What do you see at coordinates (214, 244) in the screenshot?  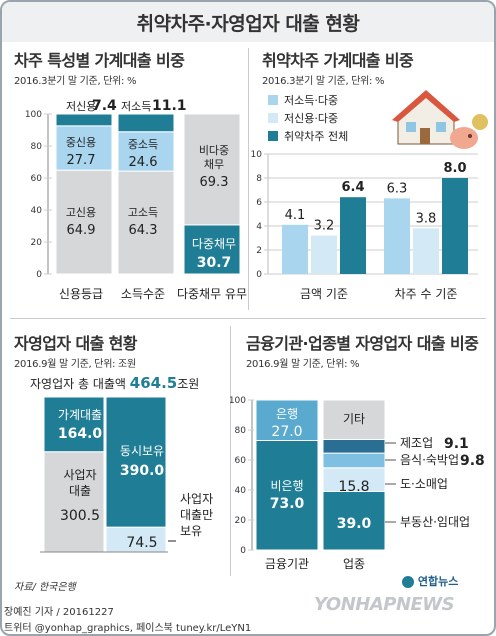 I see `p1-b3-bot-name: 다중채무` at bounding box center [214, 244].